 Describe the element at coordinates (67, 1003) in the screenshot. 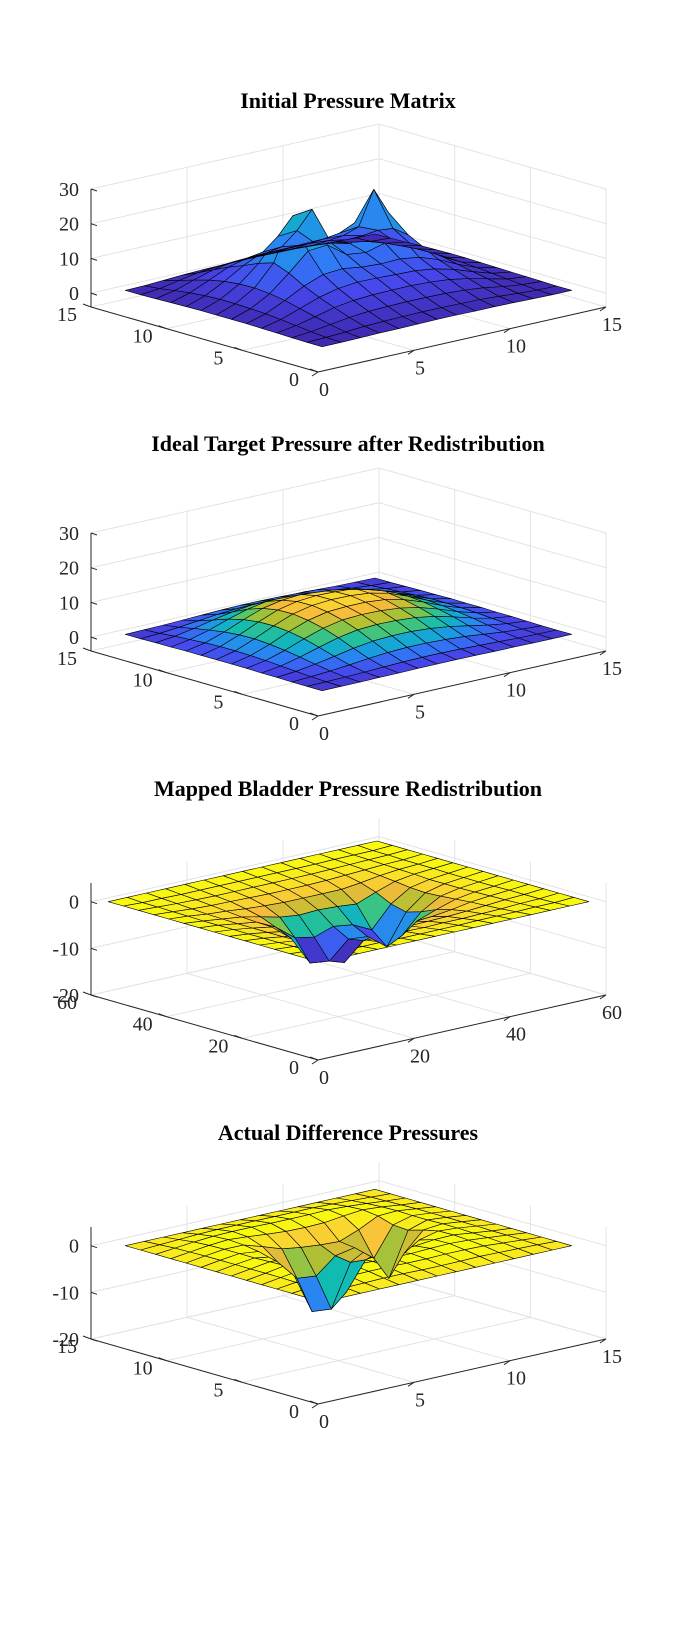

I see `y-tick-label: 60` at that location.